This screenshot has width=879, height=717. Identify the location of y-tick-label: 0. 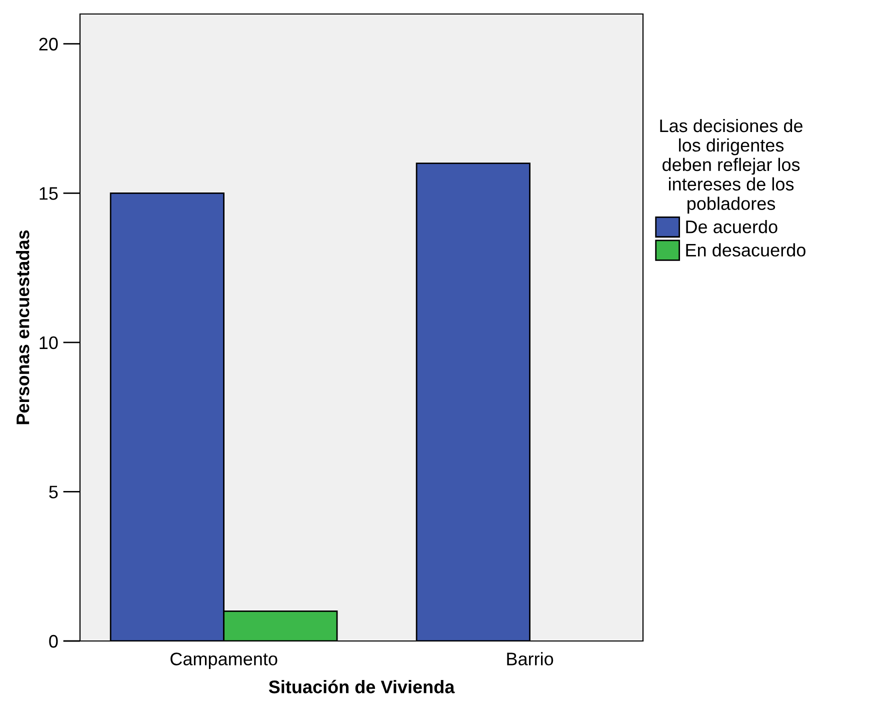
(53, 641).